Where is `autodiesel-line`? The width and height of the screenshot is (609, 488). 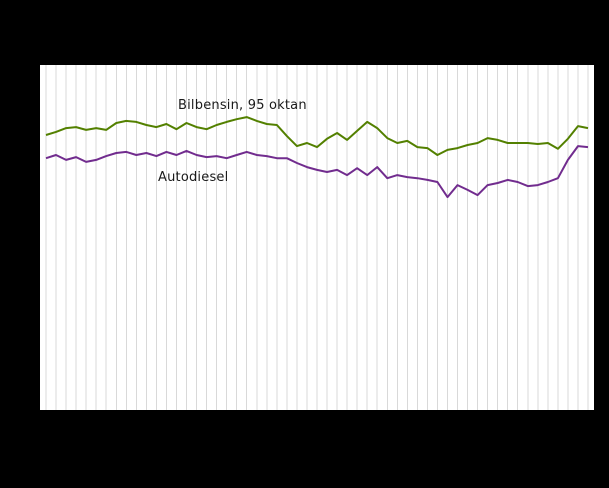 autodiesel-line is located at coordinates (317, 172).